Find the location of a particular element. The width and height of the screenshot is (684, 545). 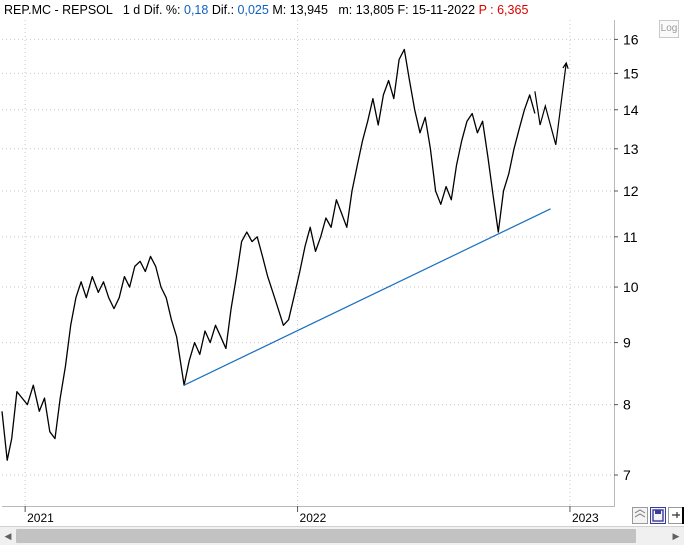

max-value: 13,945 is located at coordinates (308, 10).